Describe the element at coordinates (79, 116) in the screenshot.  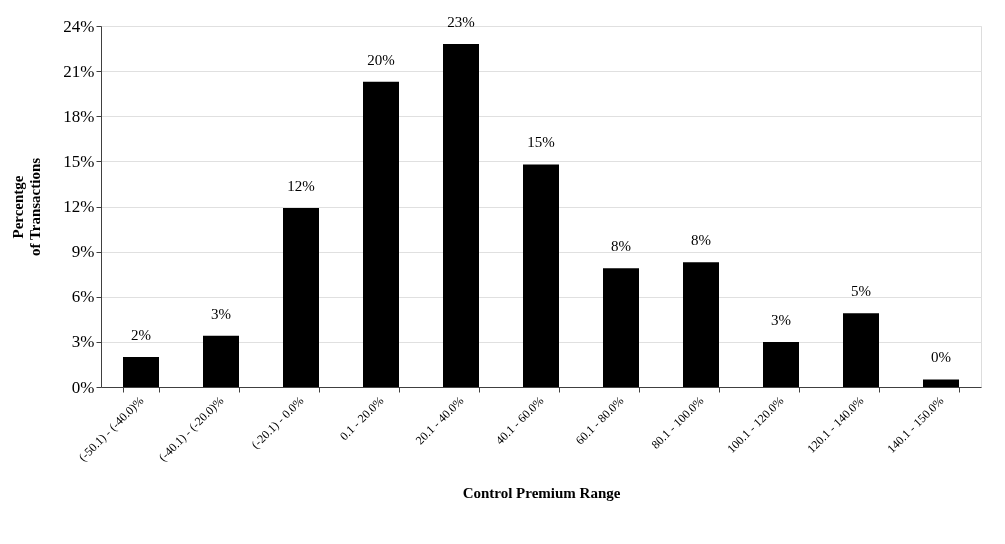
I see `y-tick-label: 18%` at that location.